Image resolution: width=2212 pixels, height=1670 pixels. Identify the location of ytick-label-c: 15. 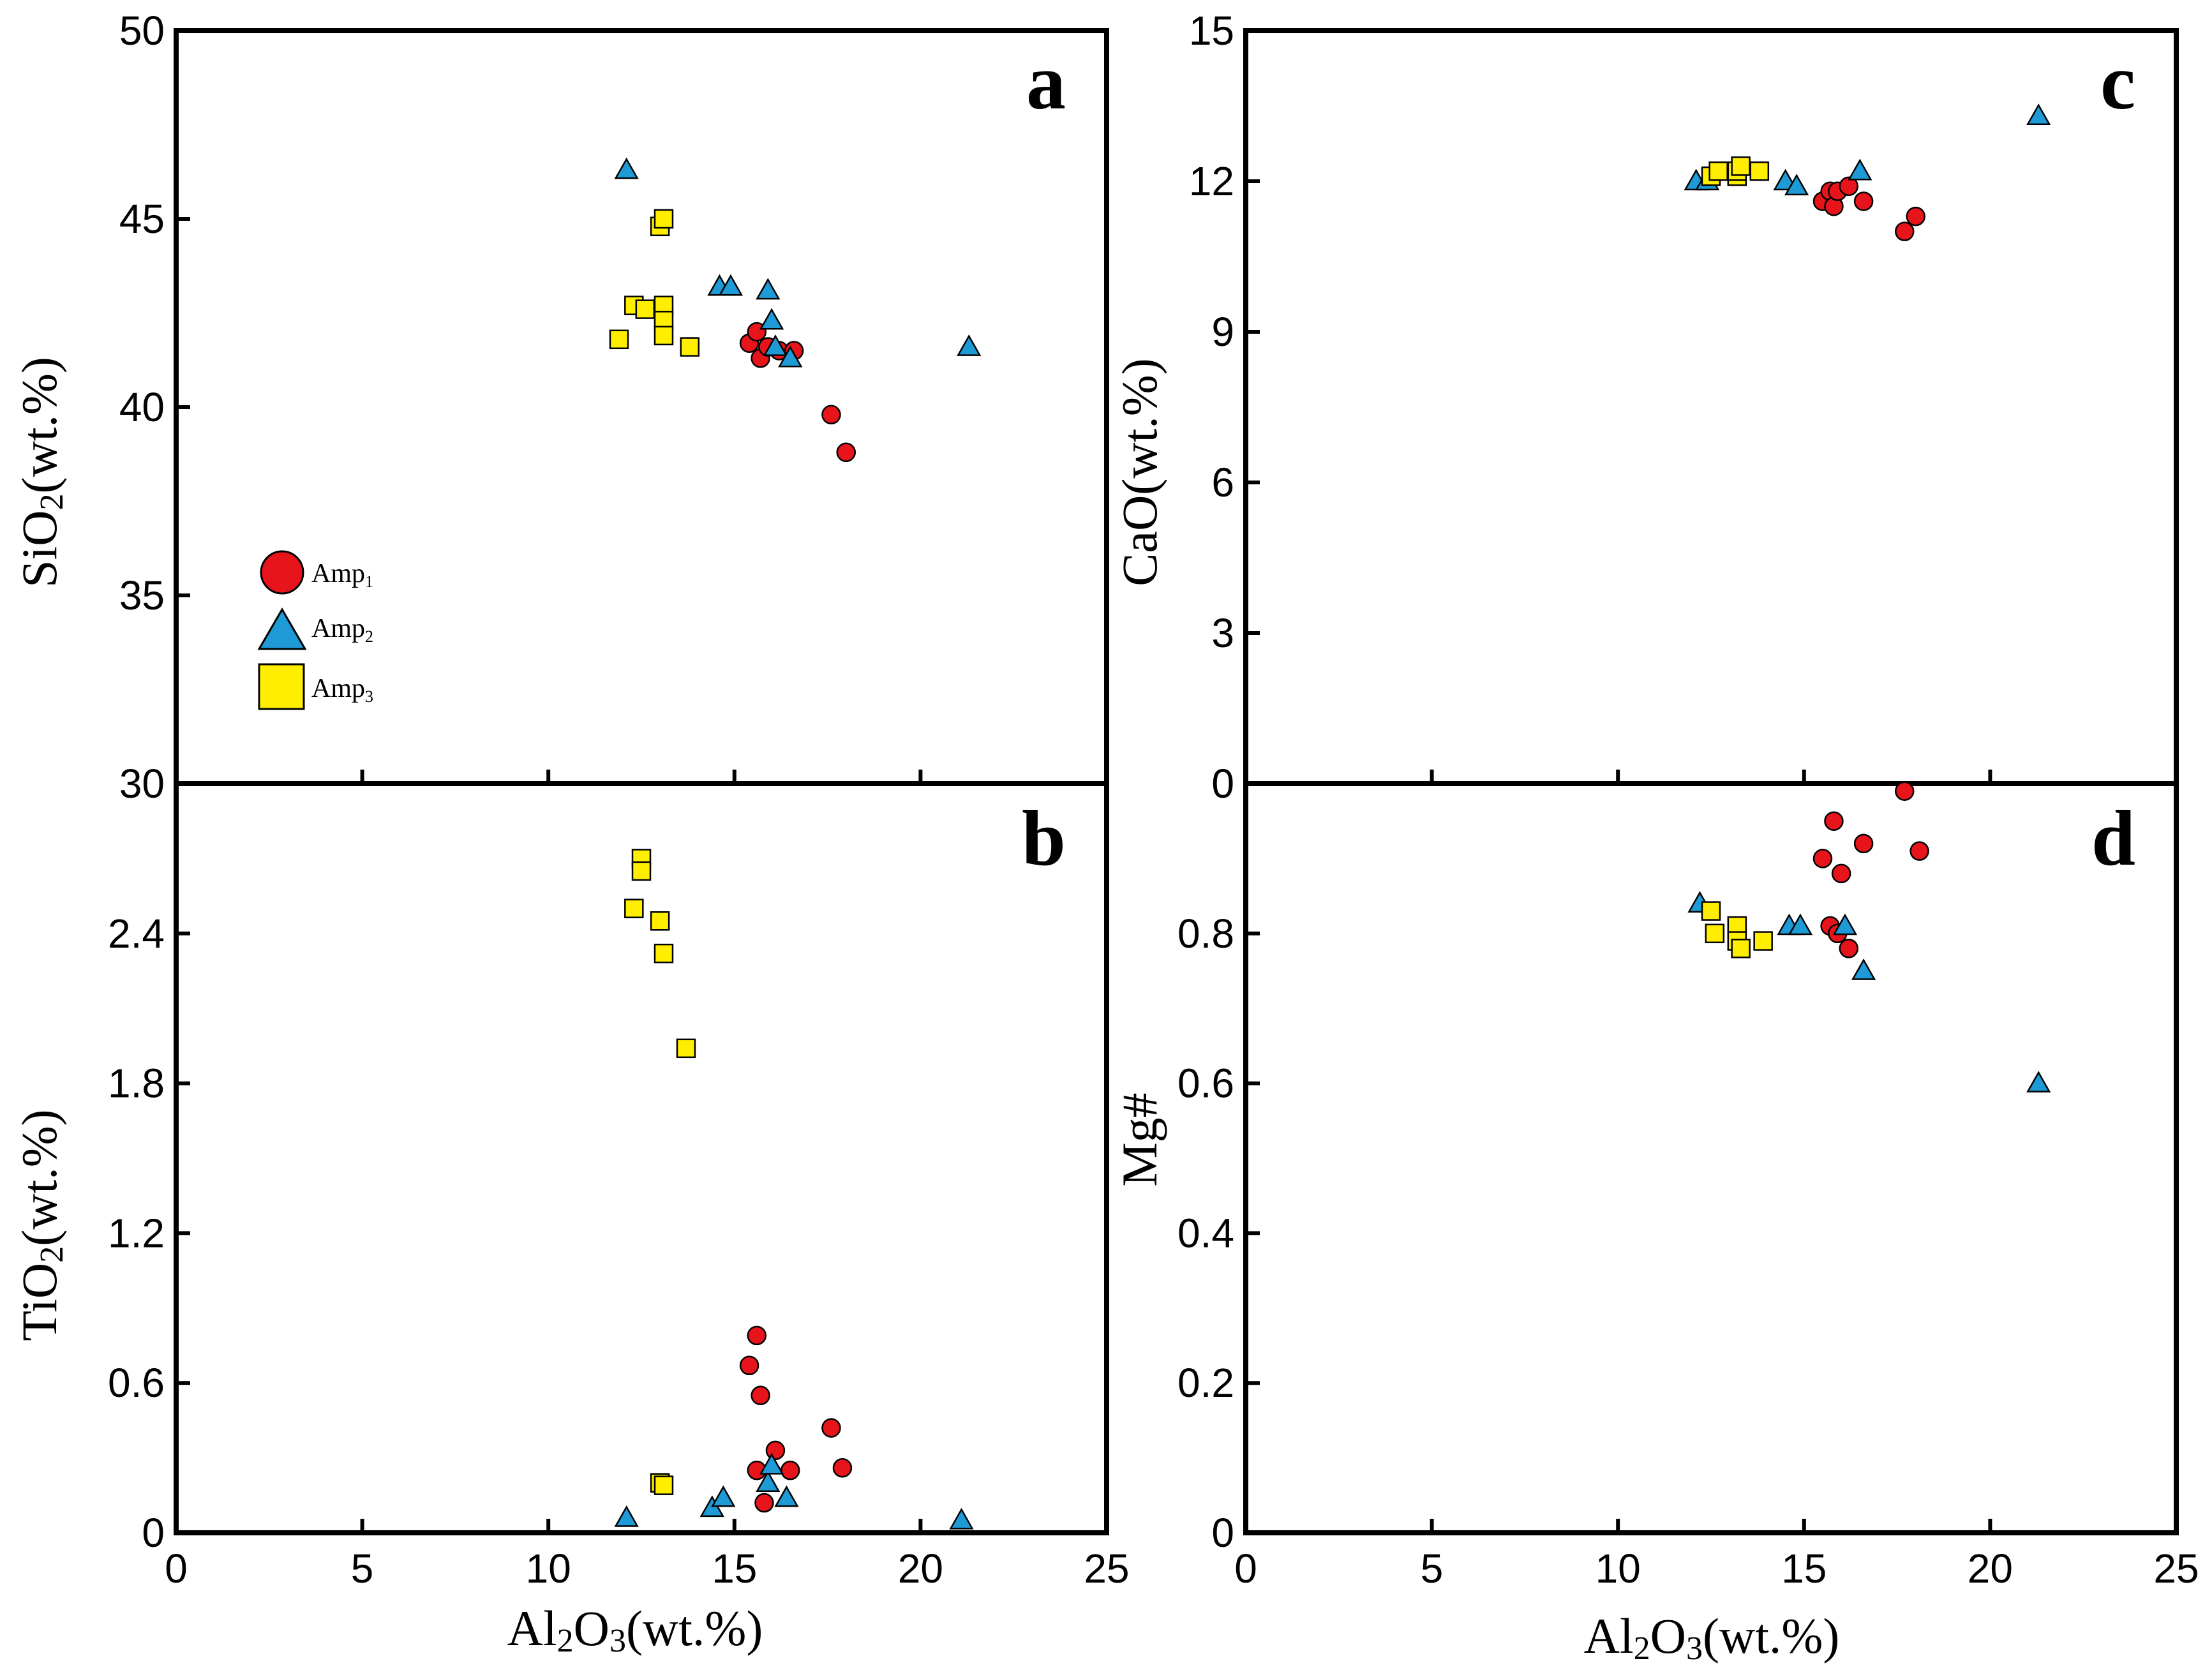
(1211, 31).